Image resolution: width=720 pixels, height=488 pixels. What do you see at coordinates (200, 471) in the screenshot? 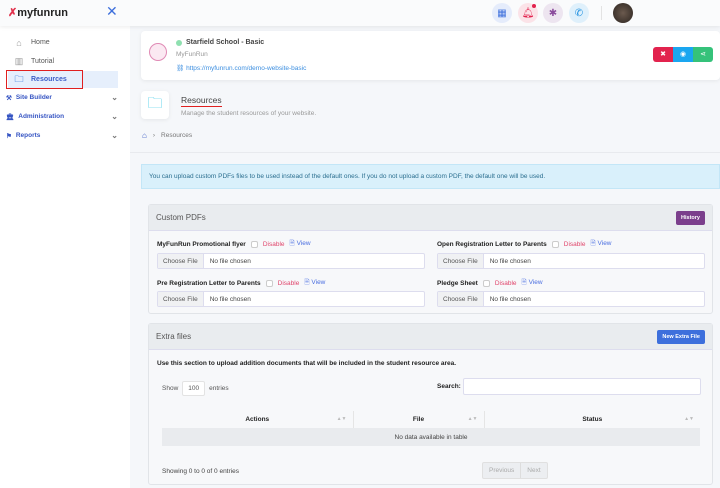
I see `table-info: Showing 0 to 0 of 0 entries` at bounding box center [200, 471].